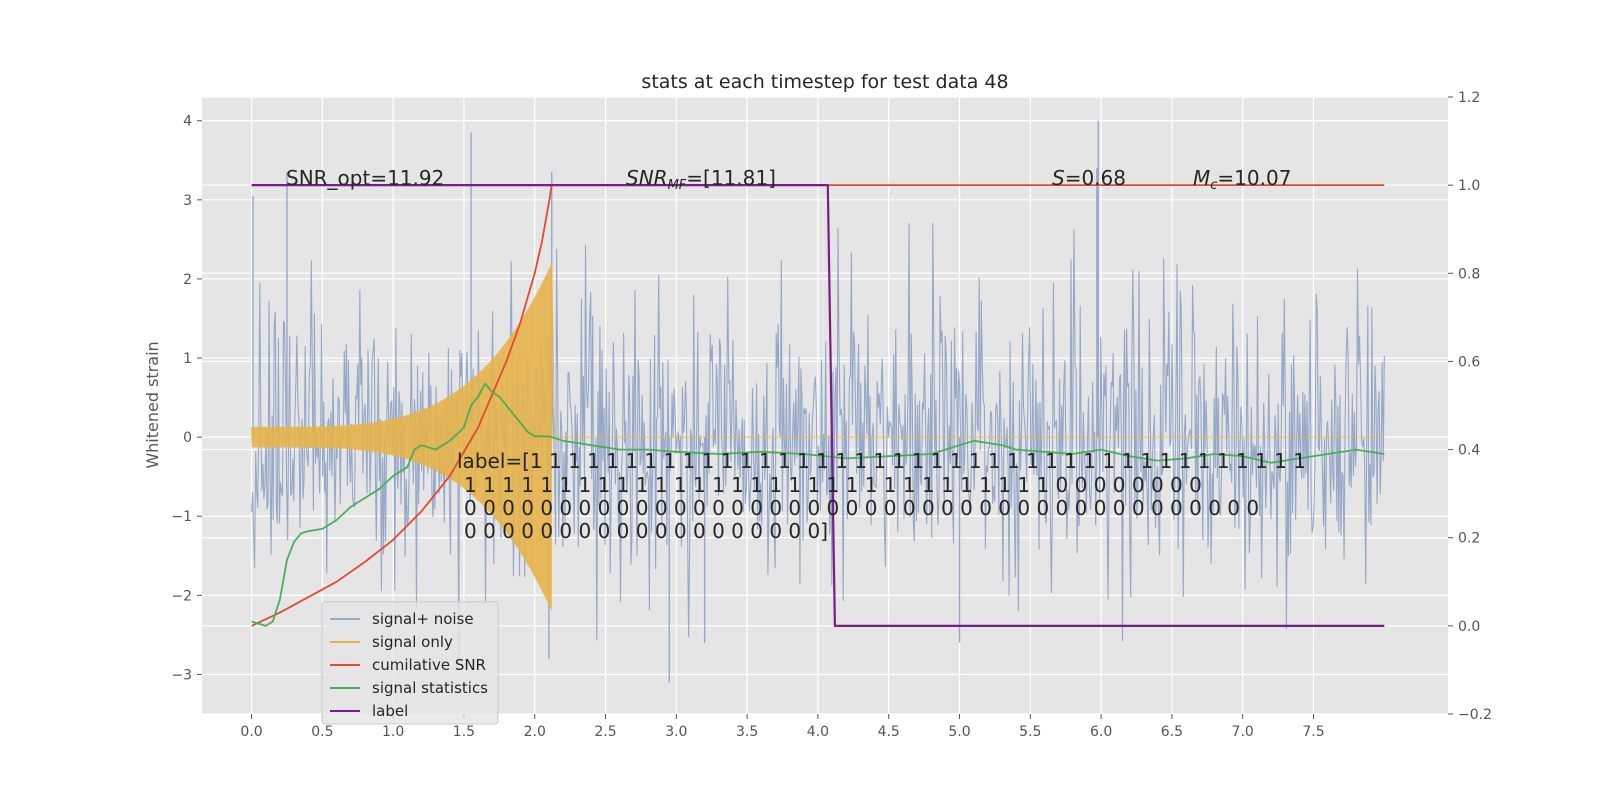 The width and height of the screenshot is (1600, 800). I want to click on x-tick-label: 1.0, so click(393, 732).